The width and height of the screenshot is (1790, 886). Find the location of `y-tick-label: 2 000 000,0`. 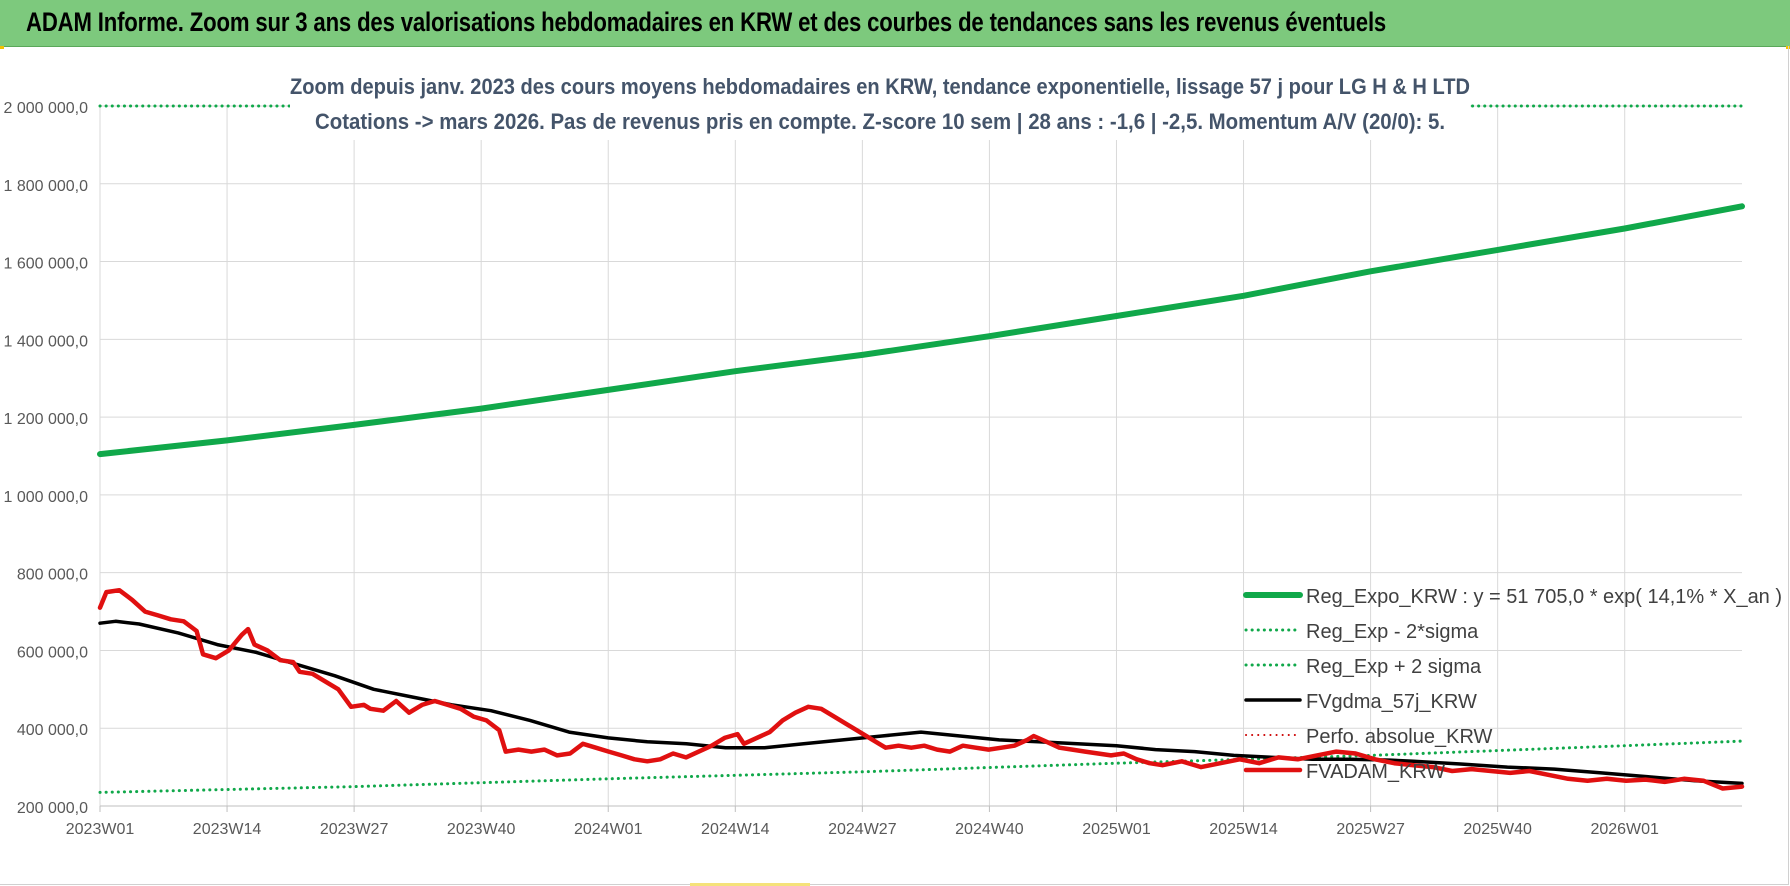

y-tick-label: 2 000 000,0 is located at coordinates (45, 108).